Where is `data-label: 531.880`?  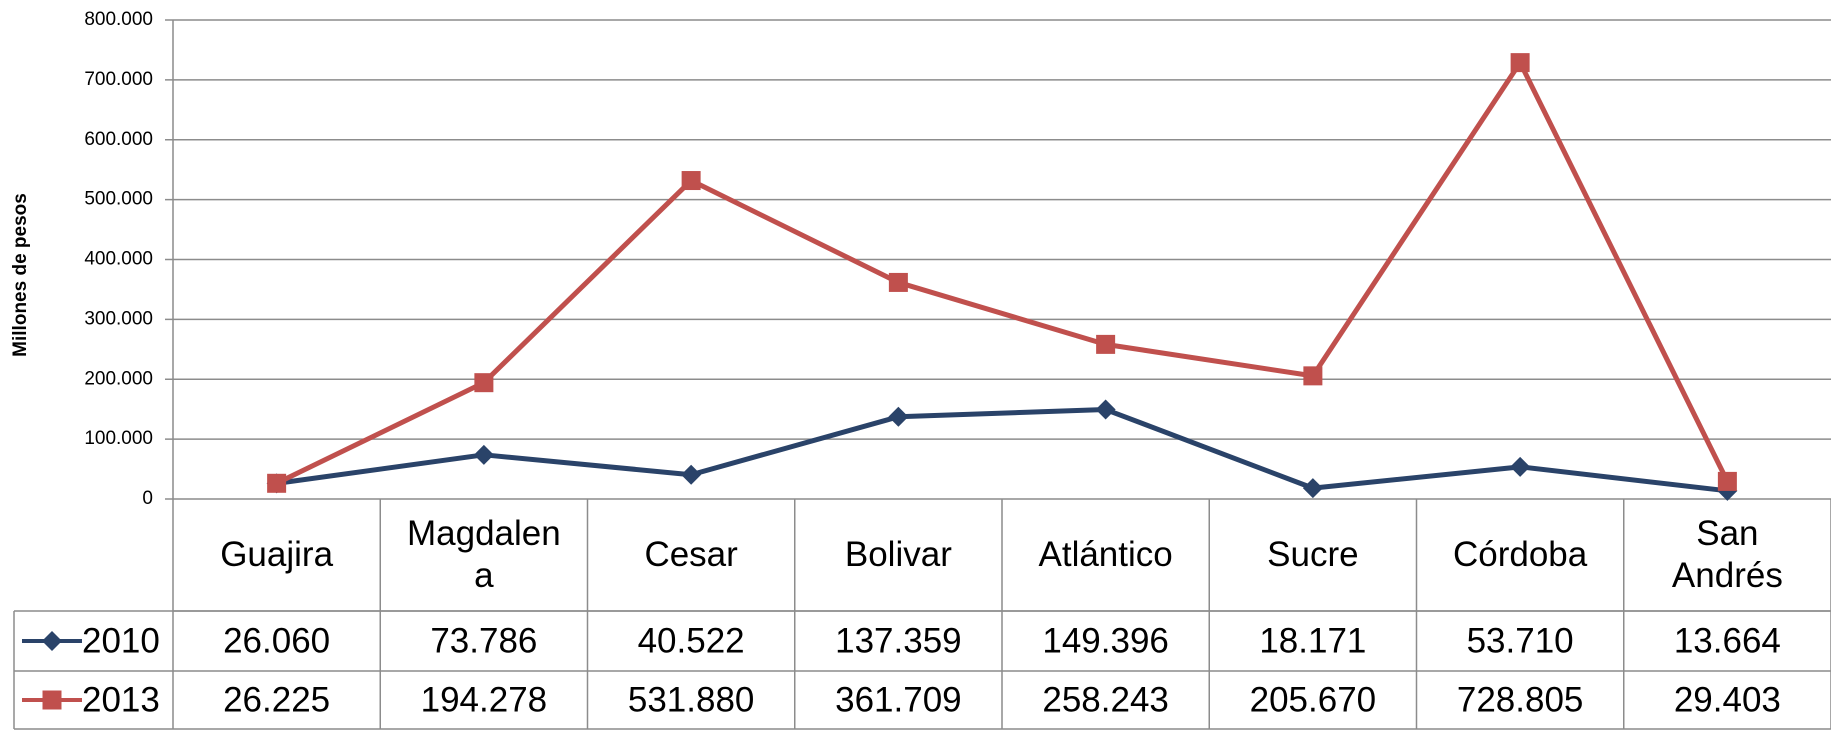 data-label: 531.880 is located at coordinates (691, 699).